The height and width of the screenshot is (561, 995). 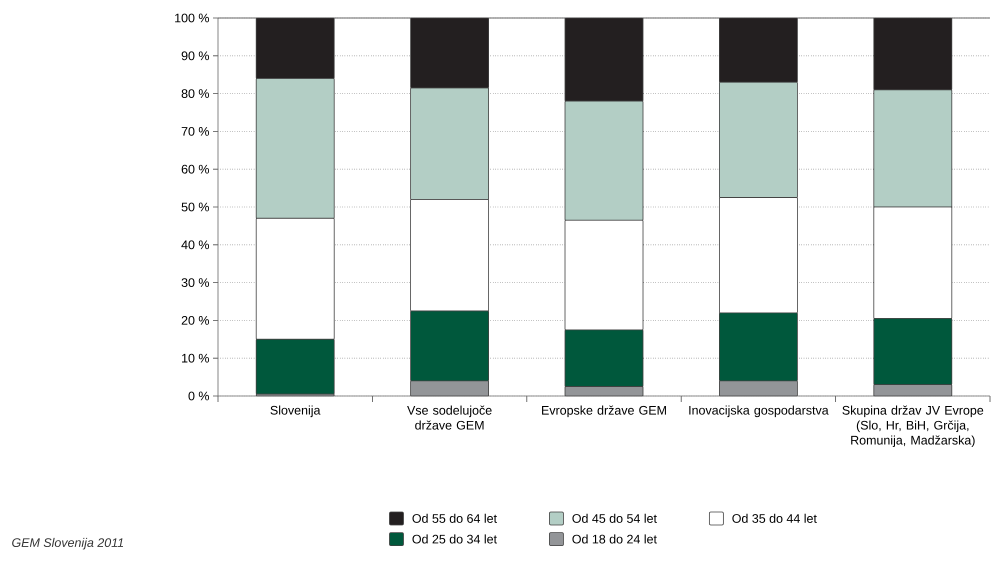 I want to click on legend-label: Od 35 do 44 let, so click(x=774, y=518).